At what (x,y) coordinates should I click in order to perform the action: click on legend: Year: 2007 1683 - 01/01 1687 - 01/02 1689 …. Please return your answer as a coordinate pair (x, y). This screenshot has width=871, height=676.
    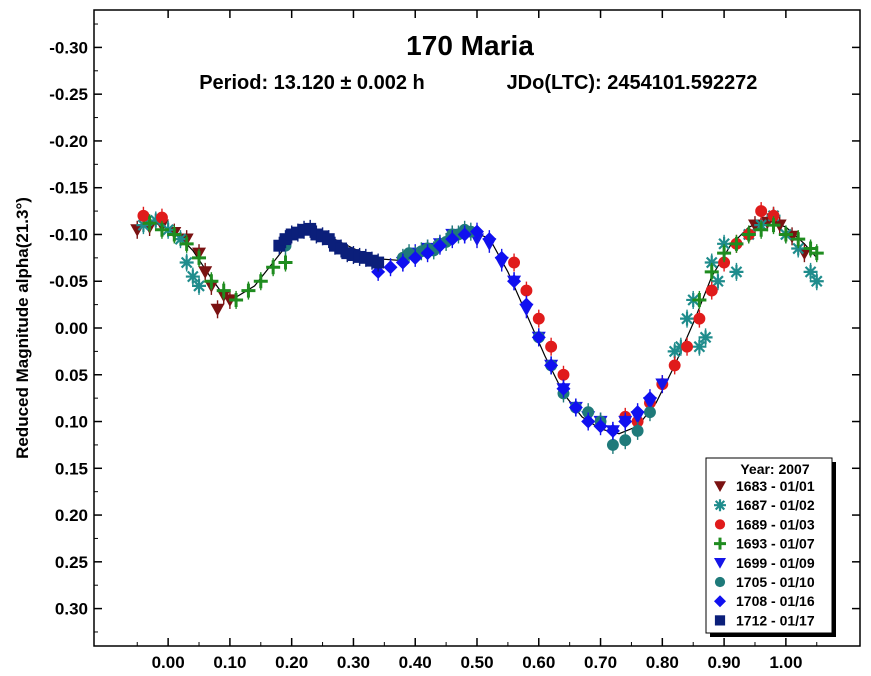
    Looking at the image, I should click on (770, 547).